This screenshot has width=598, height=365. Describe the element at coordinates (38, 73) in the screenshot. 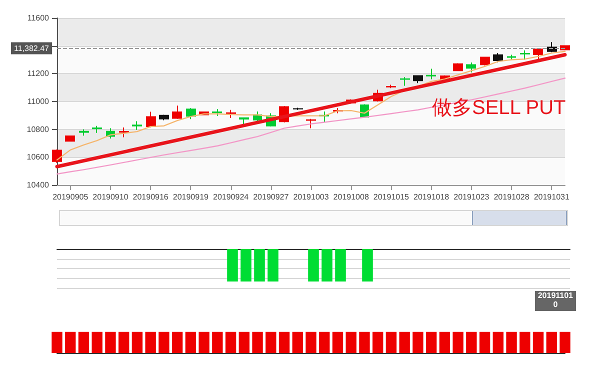

I see `y-tick-label: 11200` at that location.